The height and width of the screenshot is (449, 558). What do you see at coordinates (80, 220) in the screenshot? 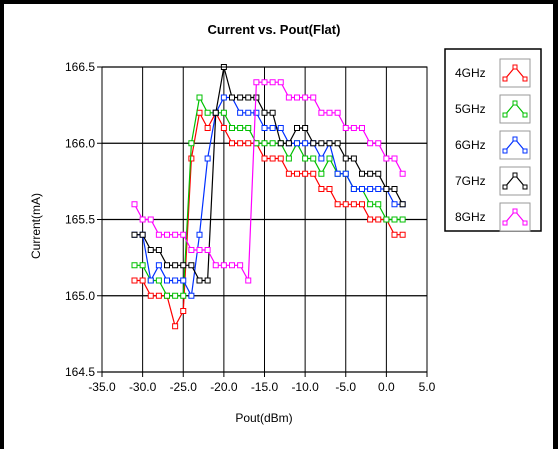
I see `y-tick-label: 165.5` at bounding box center [80, 220].